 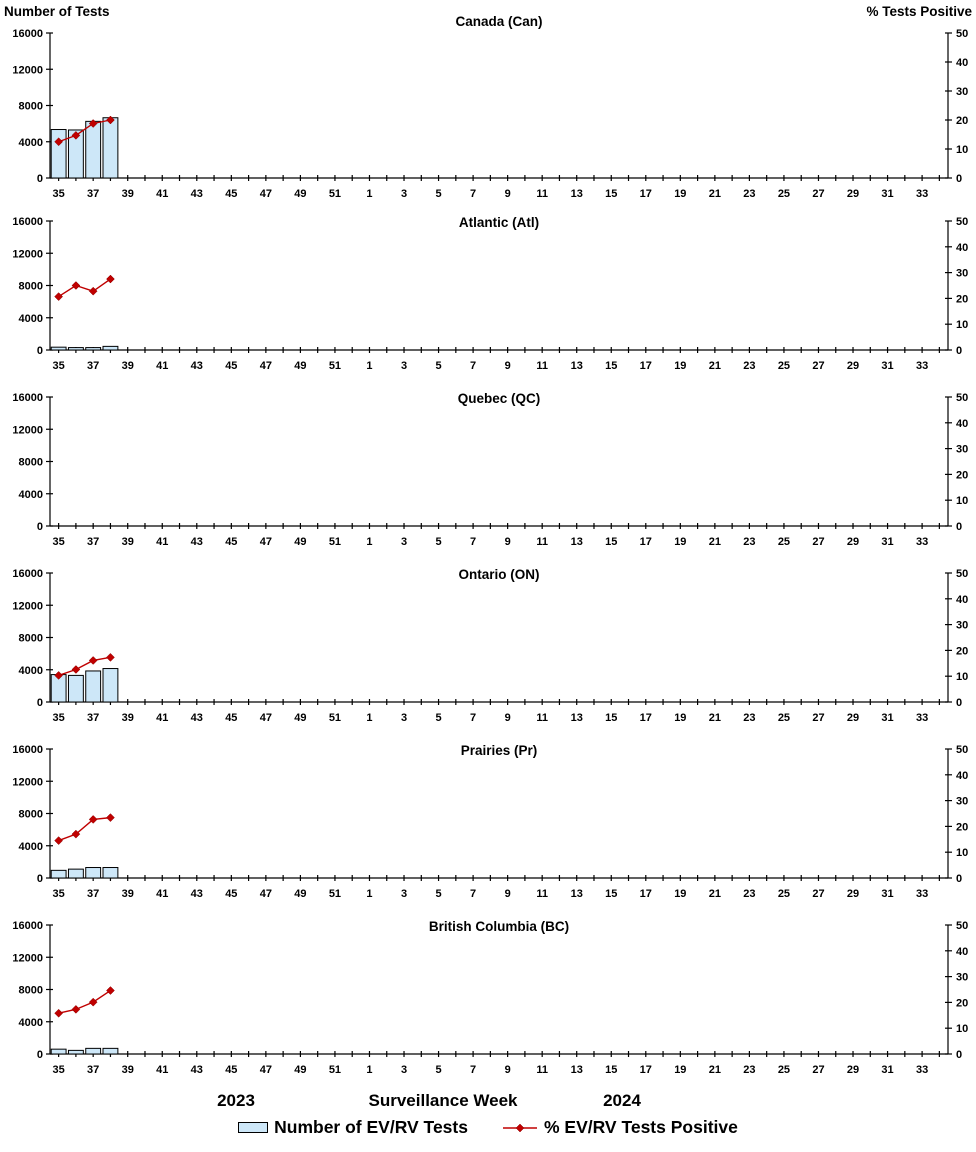 I want to click on chart-title: Ontario (ON), so click(x=499, y=574).